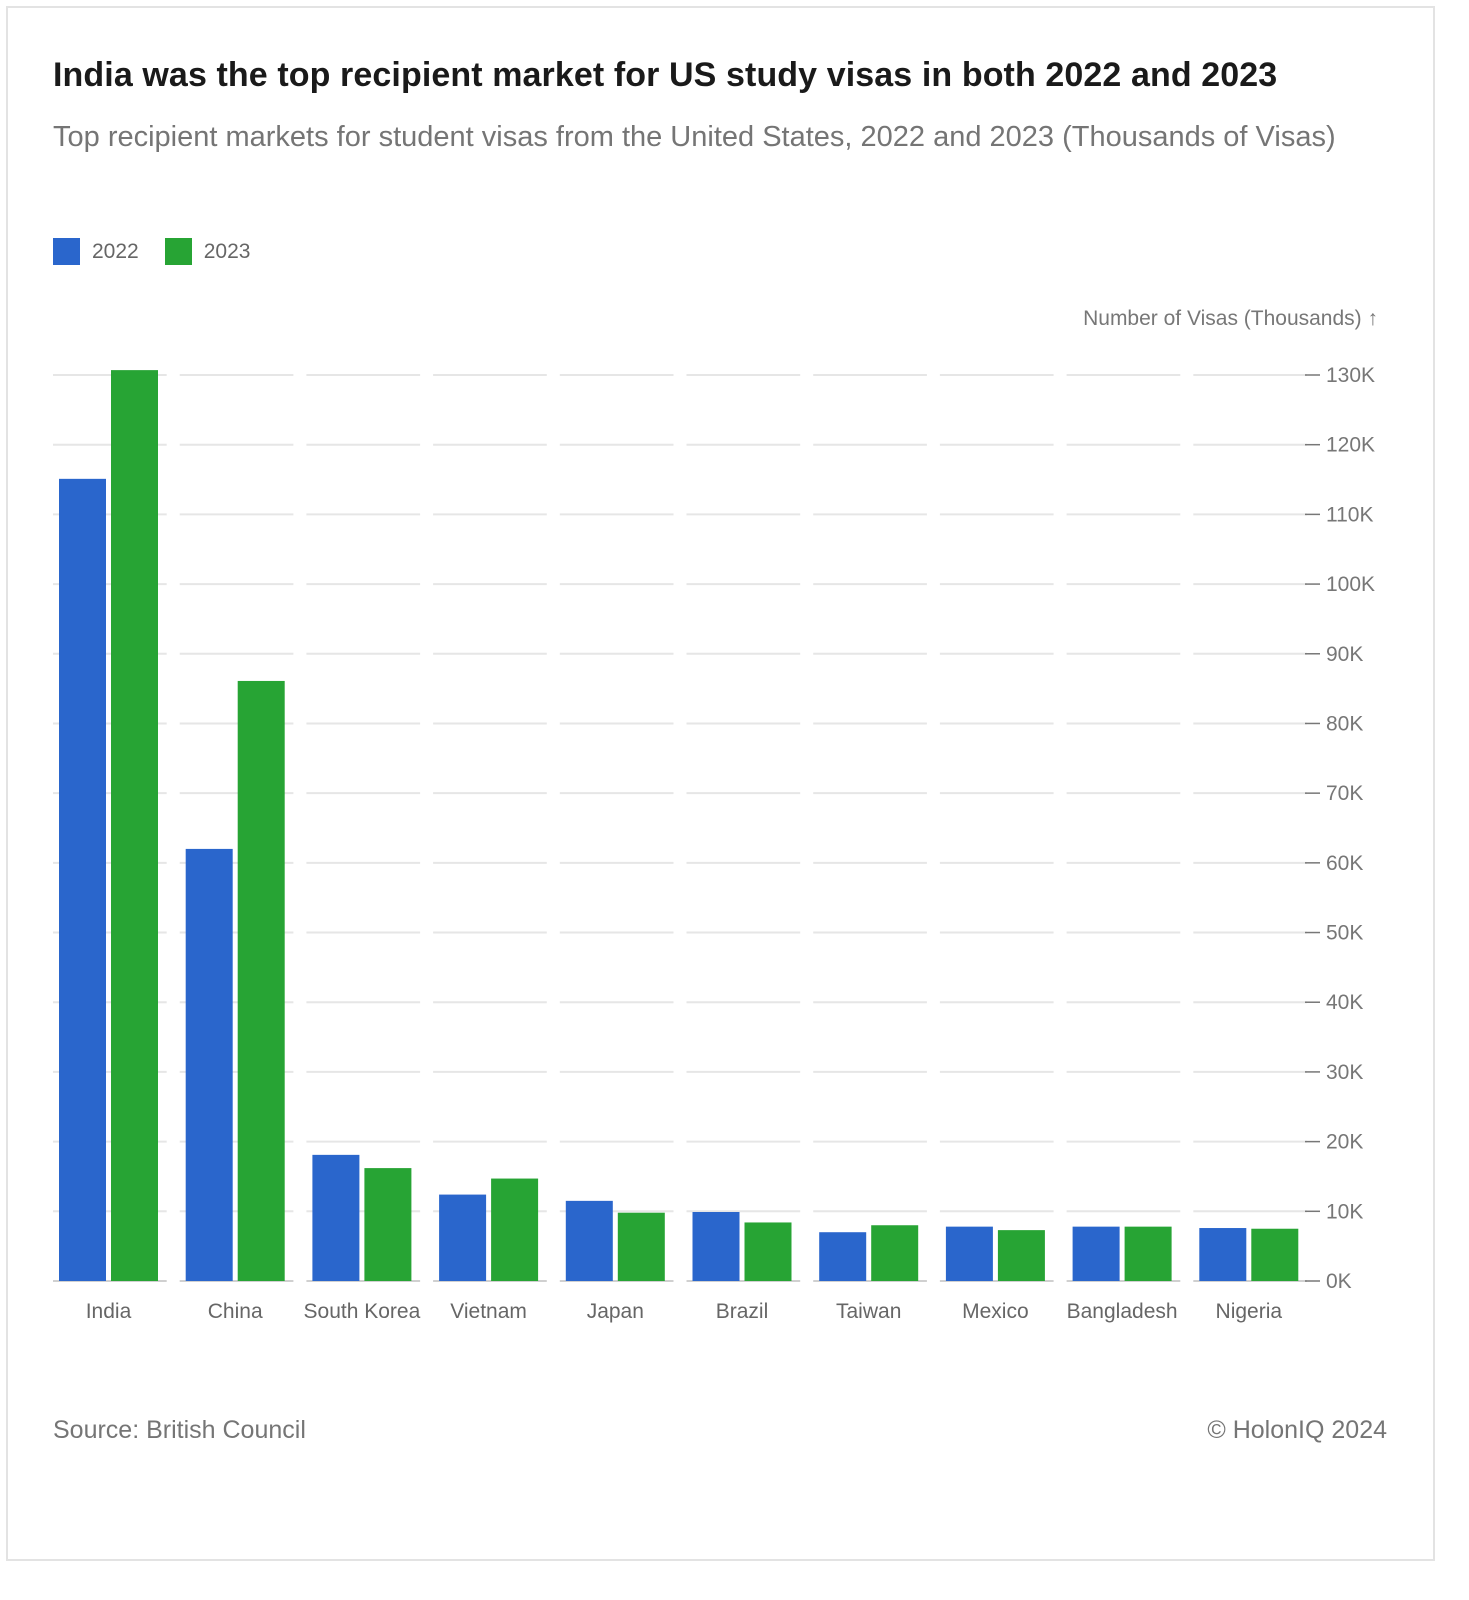 The height and width of the screenshot is (1600, 1469). I want to click on bar-2022-bangladesh, so click(1096, 1253).